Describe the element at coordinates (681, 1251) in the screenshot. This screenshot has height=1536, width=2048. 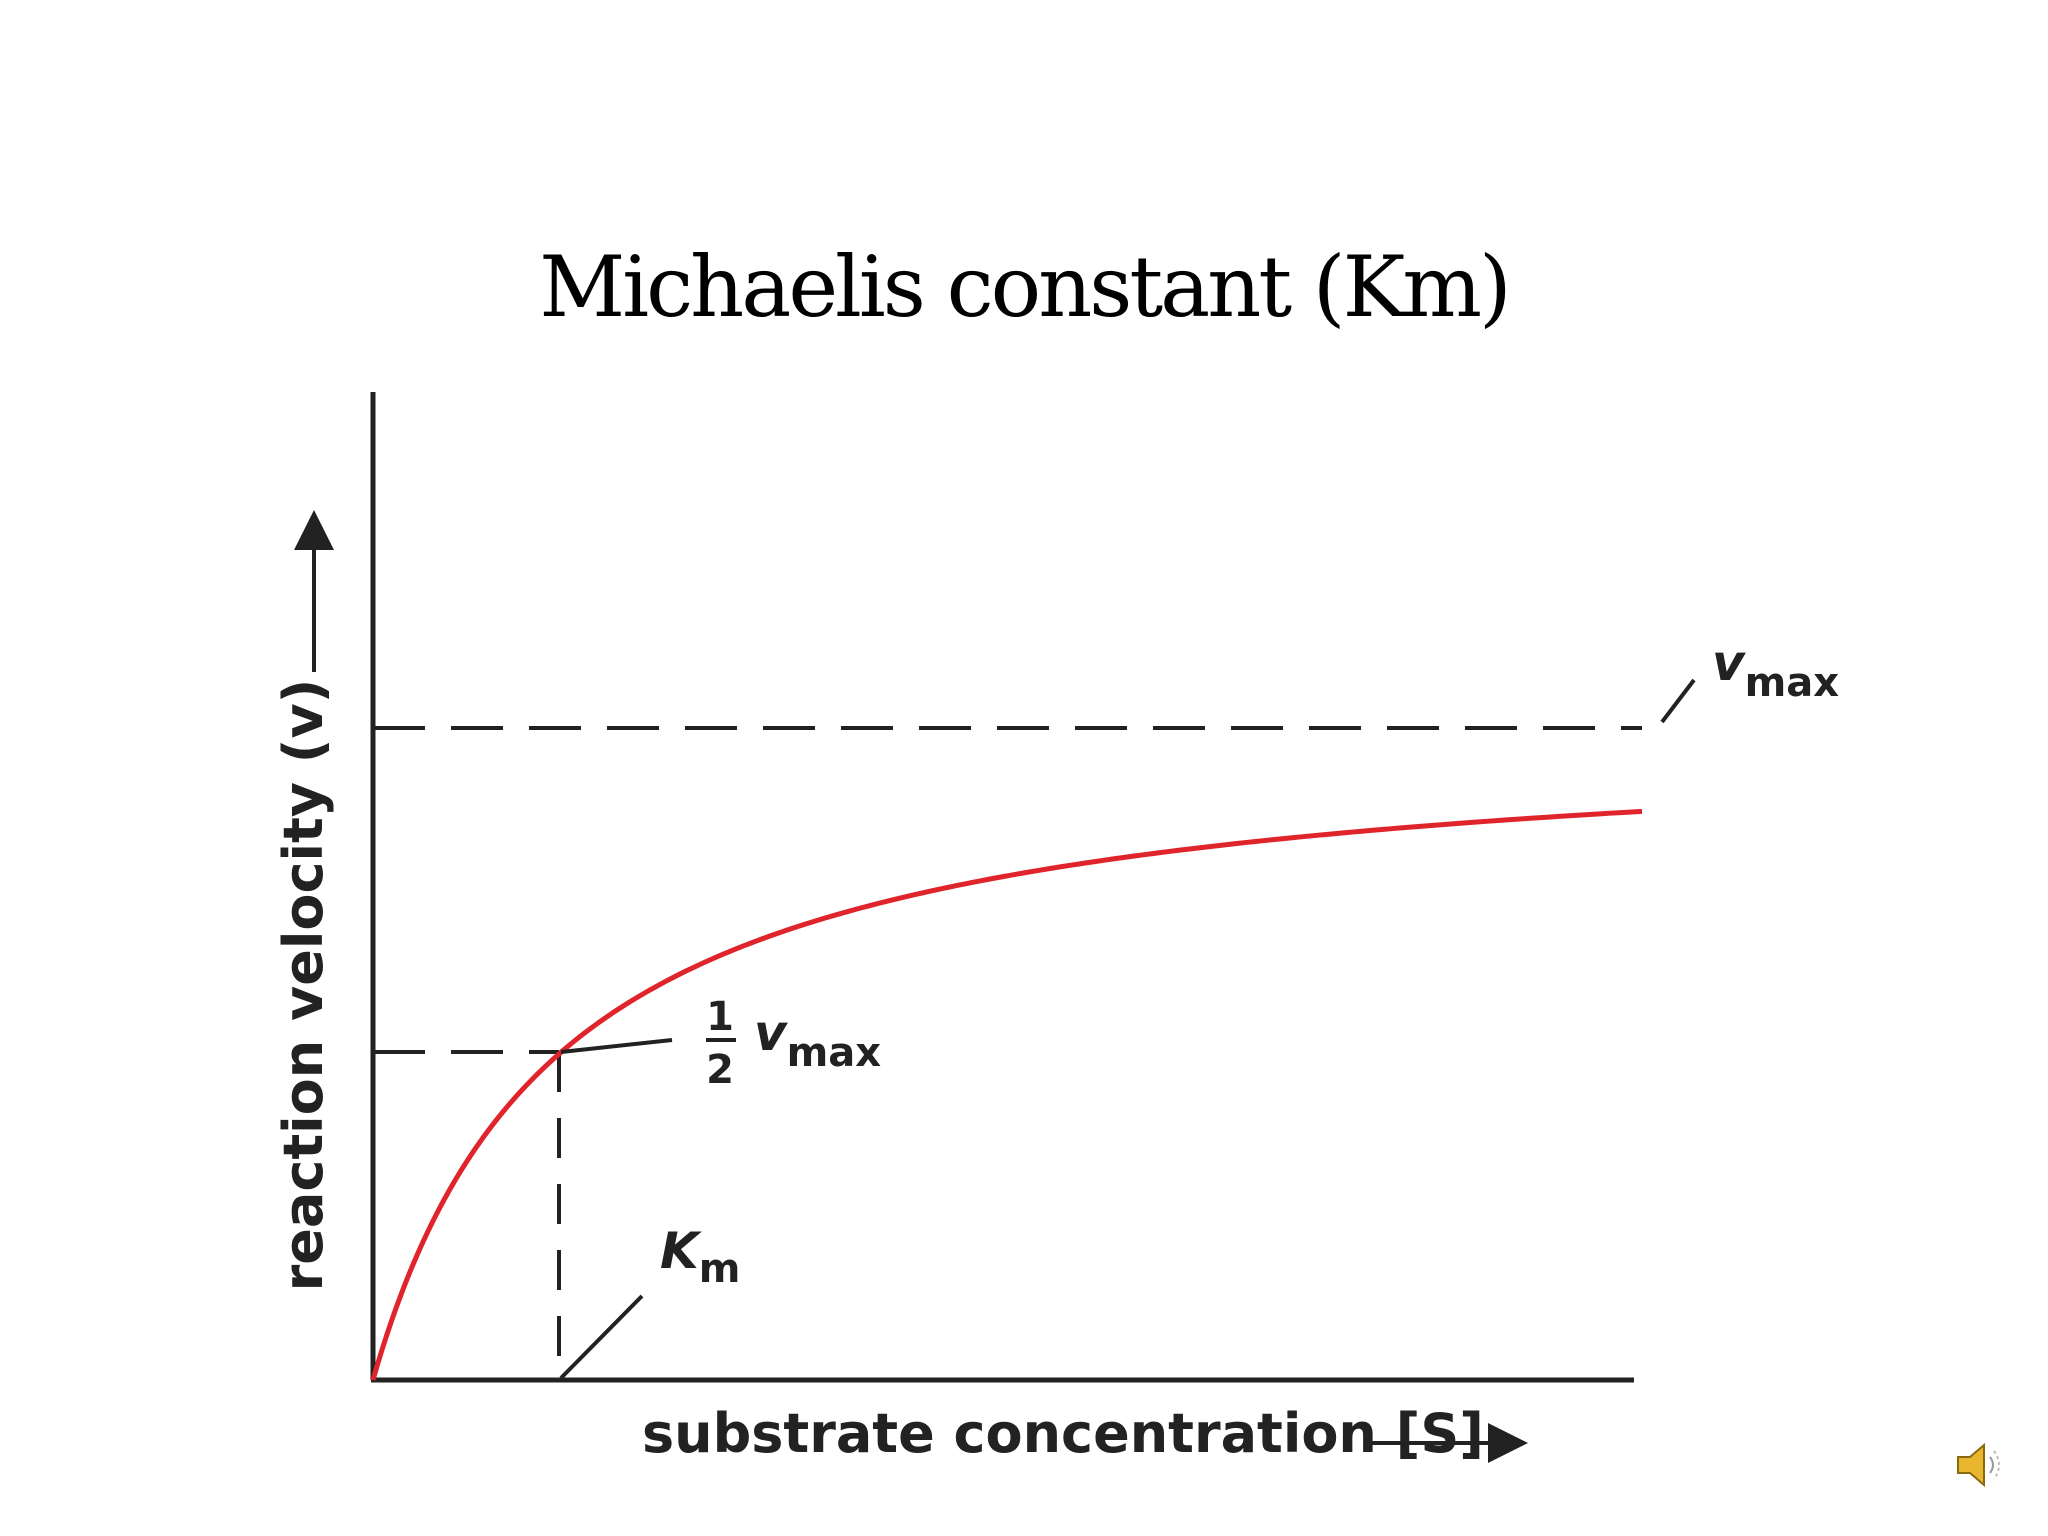
I see `km-symbol: K` at that location.